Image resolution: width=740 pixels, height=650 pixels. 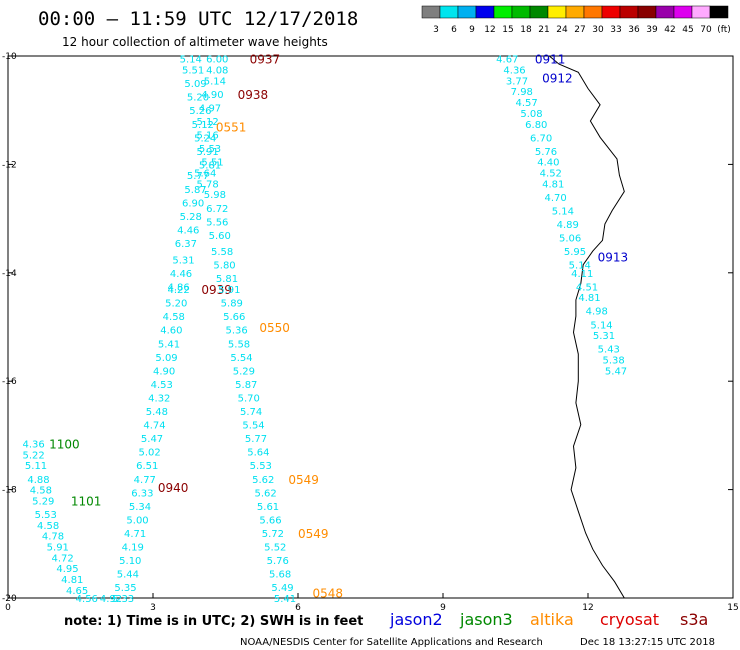 I want to click on swh-value: 5.14, so click(x=215, y=81).